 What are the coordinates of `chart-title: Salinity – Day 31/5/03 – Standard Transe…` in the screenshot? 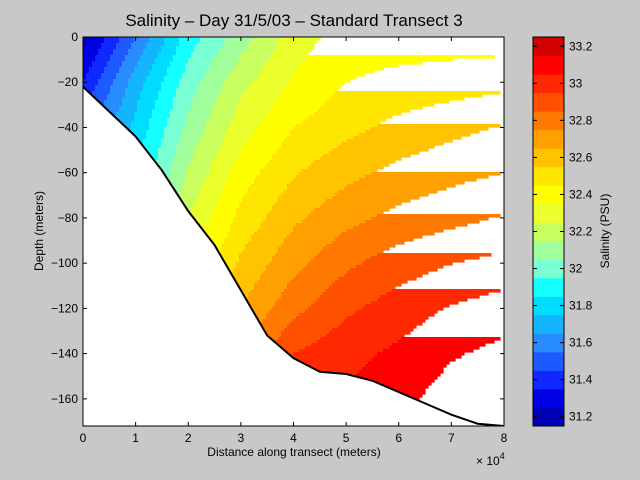 It's located at (293, 20).